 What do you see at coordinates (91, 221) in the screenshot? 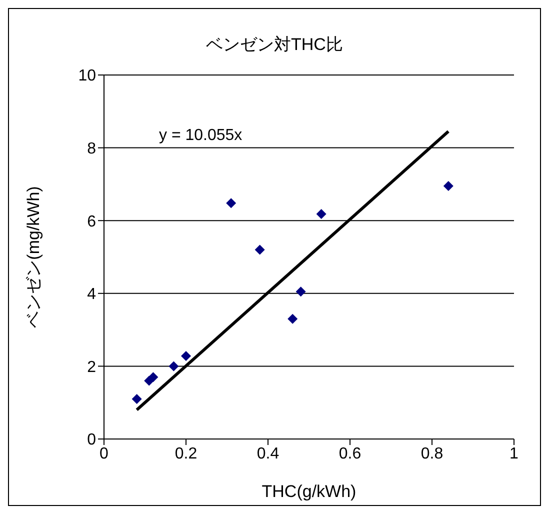
I see `y-tick-label: 6` at bounding box center [91, 221].